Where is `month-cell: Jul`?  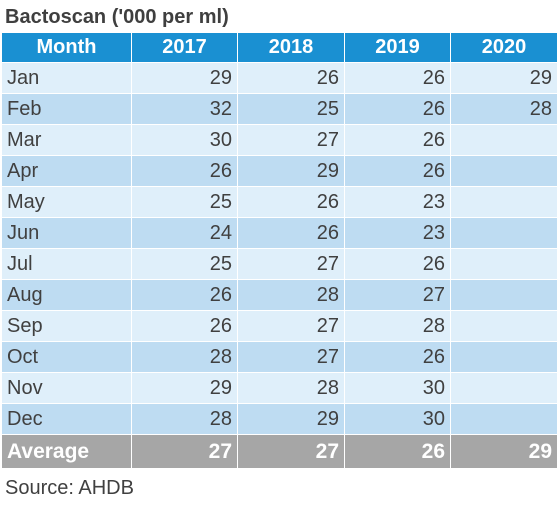 month-cell: Jul is located at coordinates (66, 264).